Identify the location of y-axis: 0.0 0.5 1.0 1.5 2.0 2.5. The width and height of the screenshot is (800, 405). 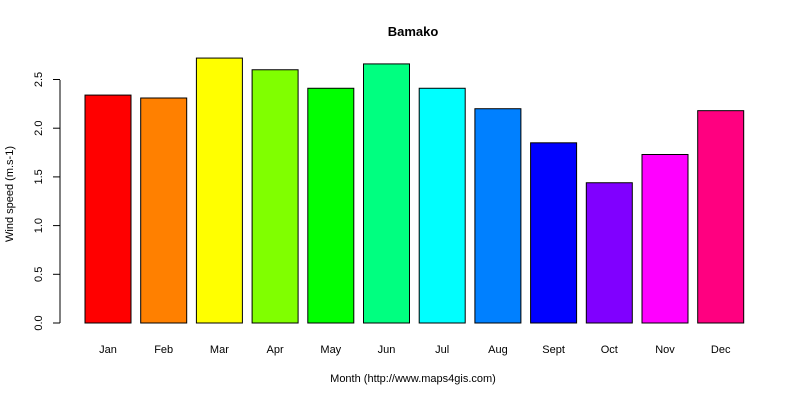
(47, 201).